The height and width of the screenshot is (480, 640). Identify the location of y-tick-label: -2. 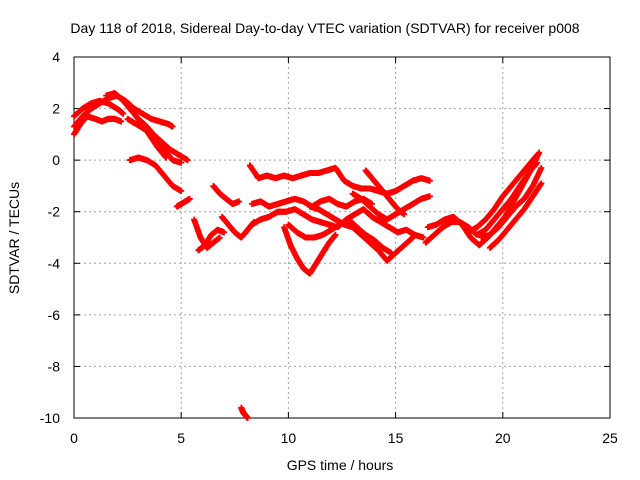
(54, 212).